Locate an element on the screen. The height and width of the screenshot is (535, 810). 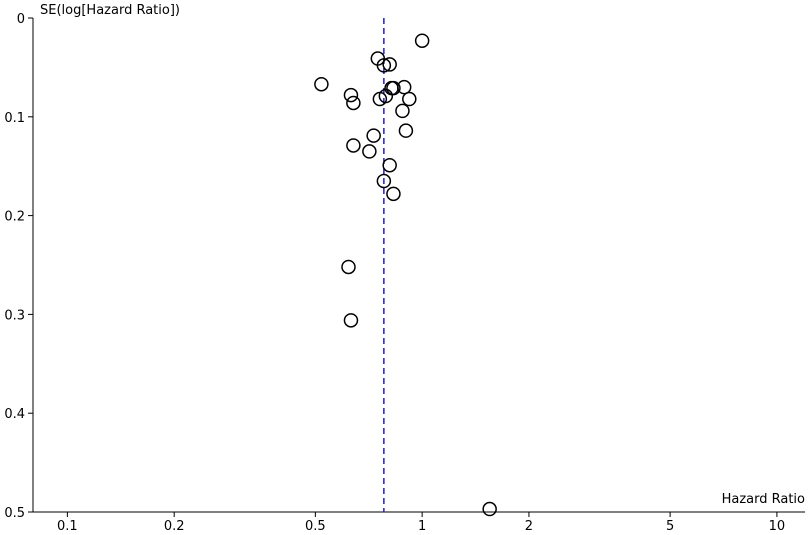
x-tick-label: 1 is located at coordinates (422, 526).